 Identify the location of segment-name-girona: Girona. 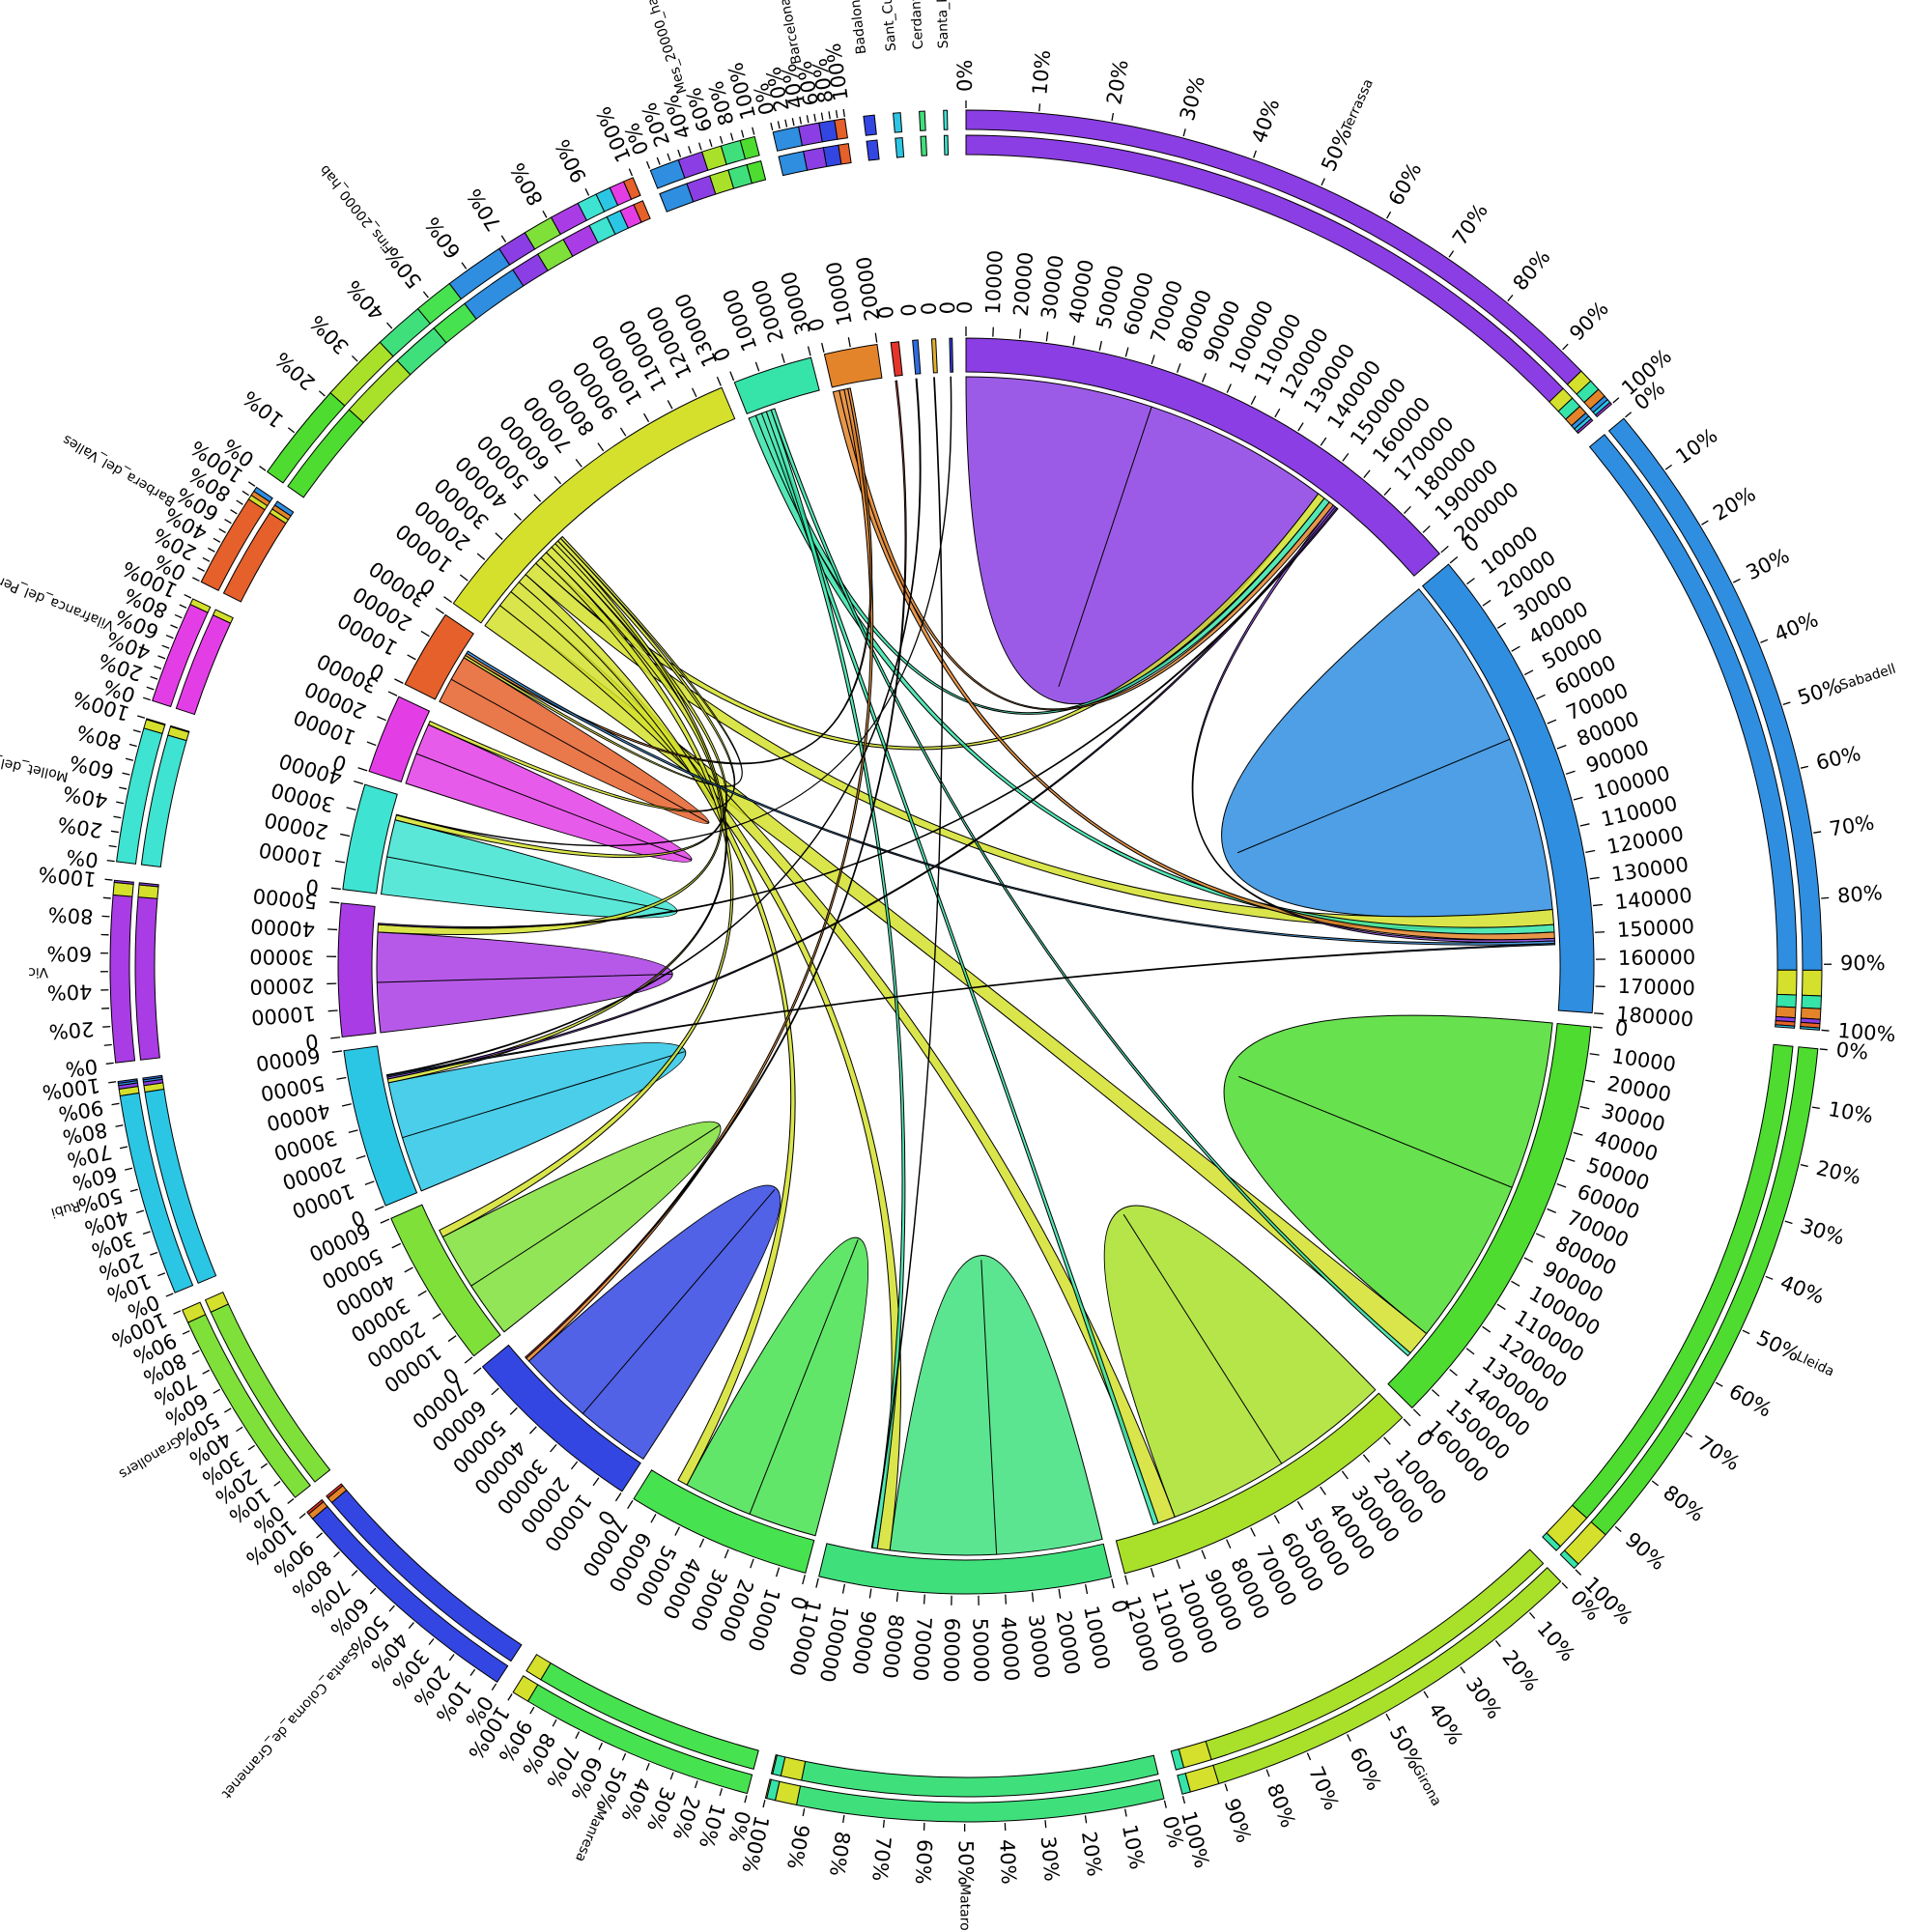
(1426, 1785).